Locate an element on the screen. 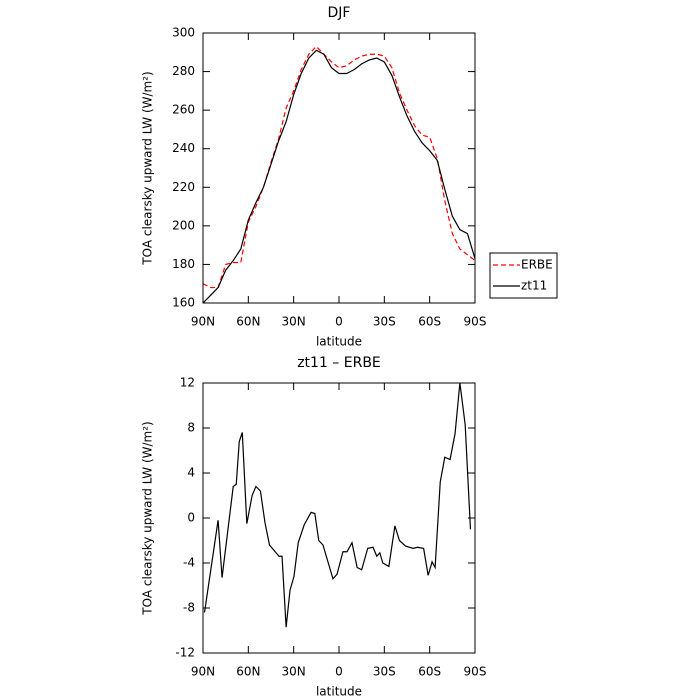  chart-title: zt11 – ERBE is located at coordinates (339, 363).